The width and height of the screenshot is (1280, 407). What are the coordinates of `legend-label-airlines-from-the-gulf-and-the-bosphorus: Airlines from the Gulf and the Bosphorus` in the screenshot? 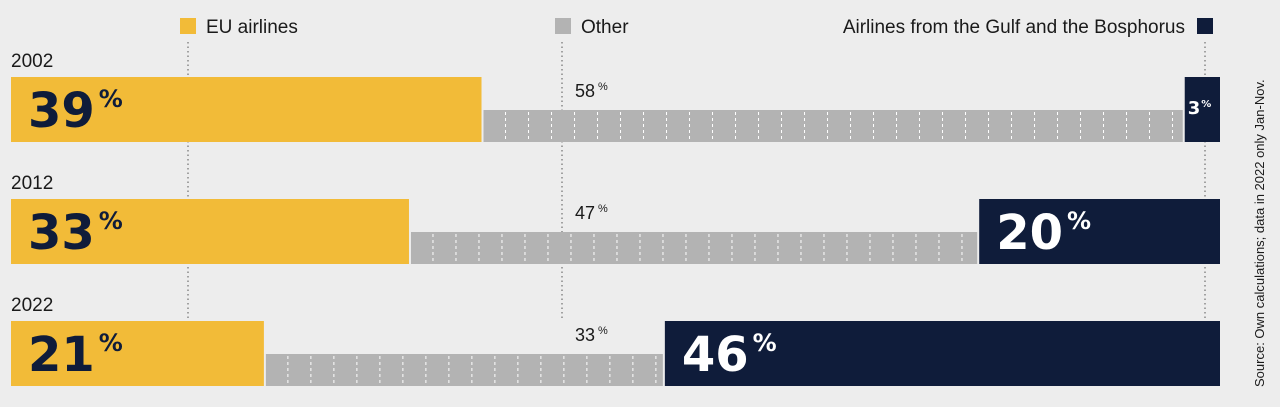 It's located at (1014, 27).